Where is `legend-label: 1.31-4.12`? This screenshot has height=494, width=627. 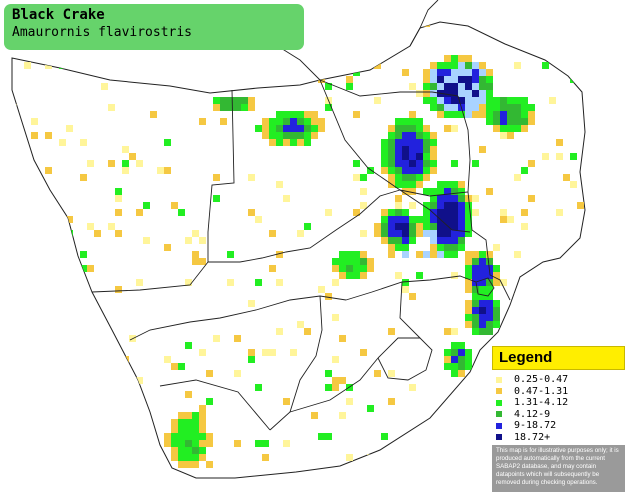 legend-label: 1.31-4.12 is located at coordinates (541, 403).